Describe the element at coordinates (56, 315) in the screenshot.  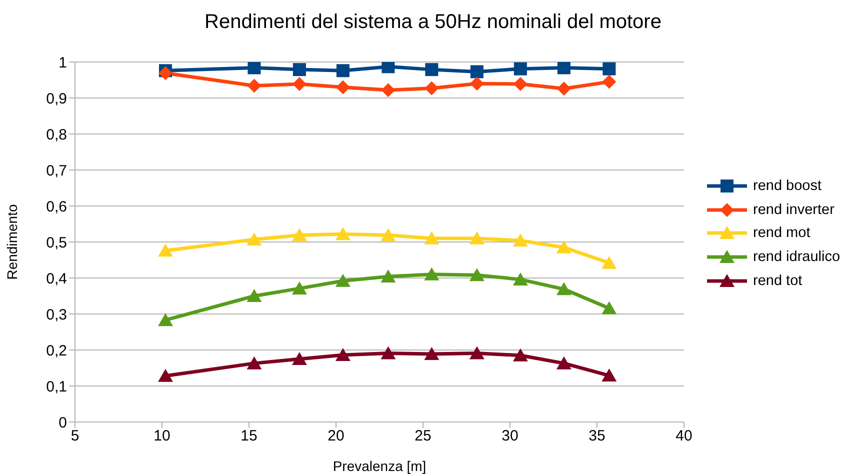
I see `y-tick-label: 0,3` at that location.